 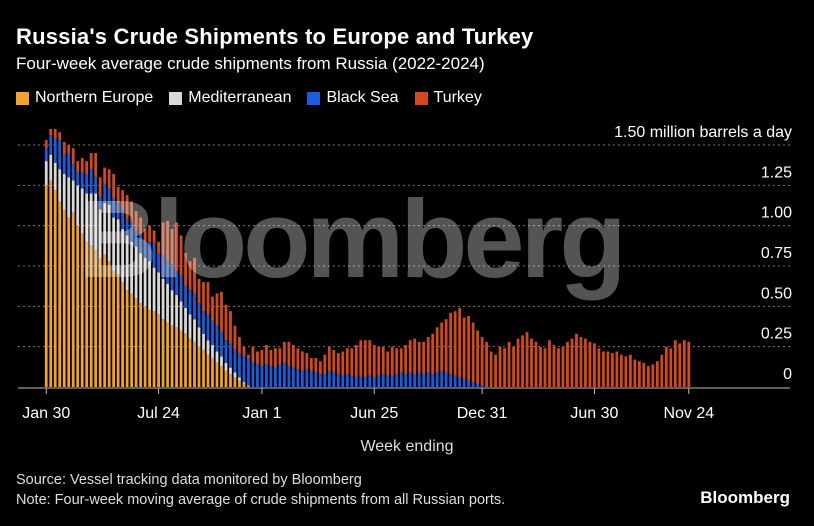 What do you see at coordinates (353, 98) in the screenshot?
I see `legend-item-black-sea: Black Sea` at bounding box center [353, 98].